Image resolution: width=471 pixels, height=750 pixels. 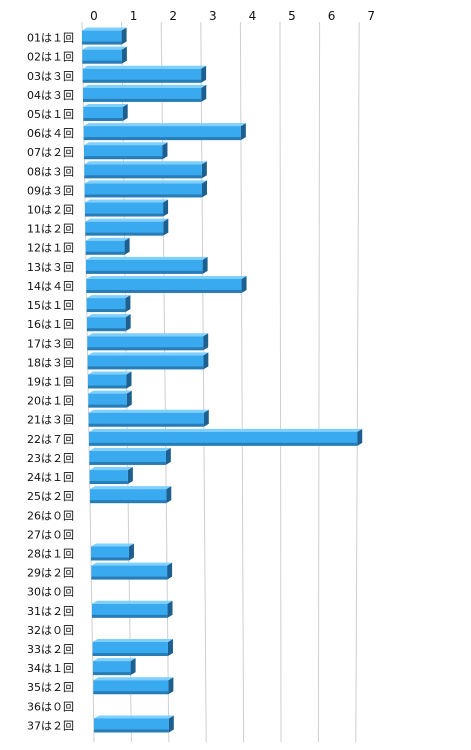 I want to click on category-label: 23は２回, so click(x=50, y=458).